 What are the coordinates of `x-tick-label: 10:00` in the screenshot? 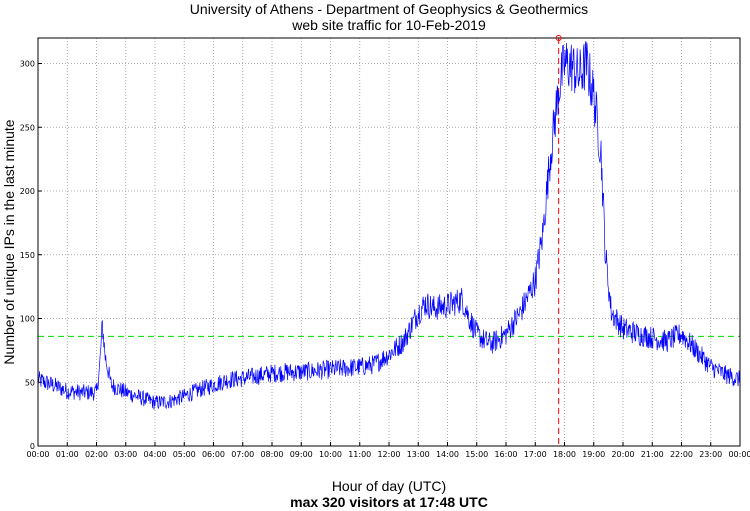 It's located at (330, 454).